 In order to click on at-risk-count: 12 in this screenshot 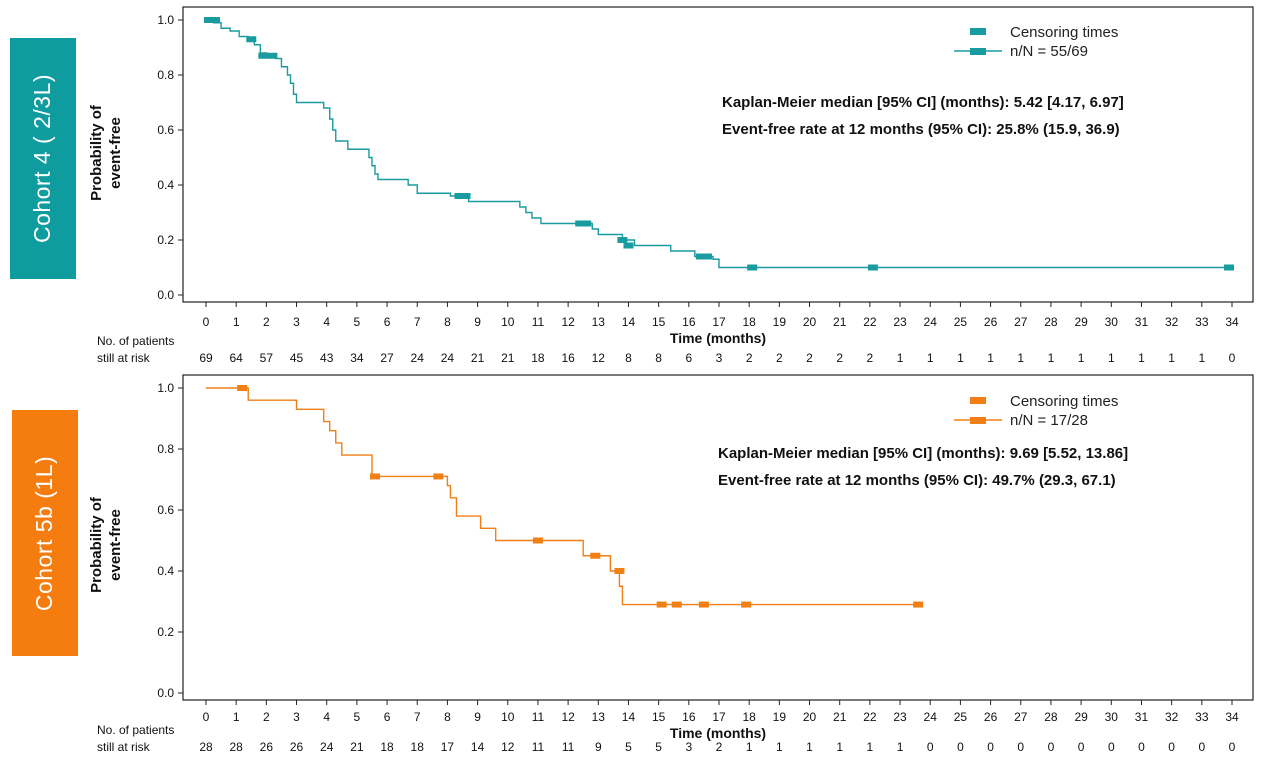, I will do `click(508, 747)`.